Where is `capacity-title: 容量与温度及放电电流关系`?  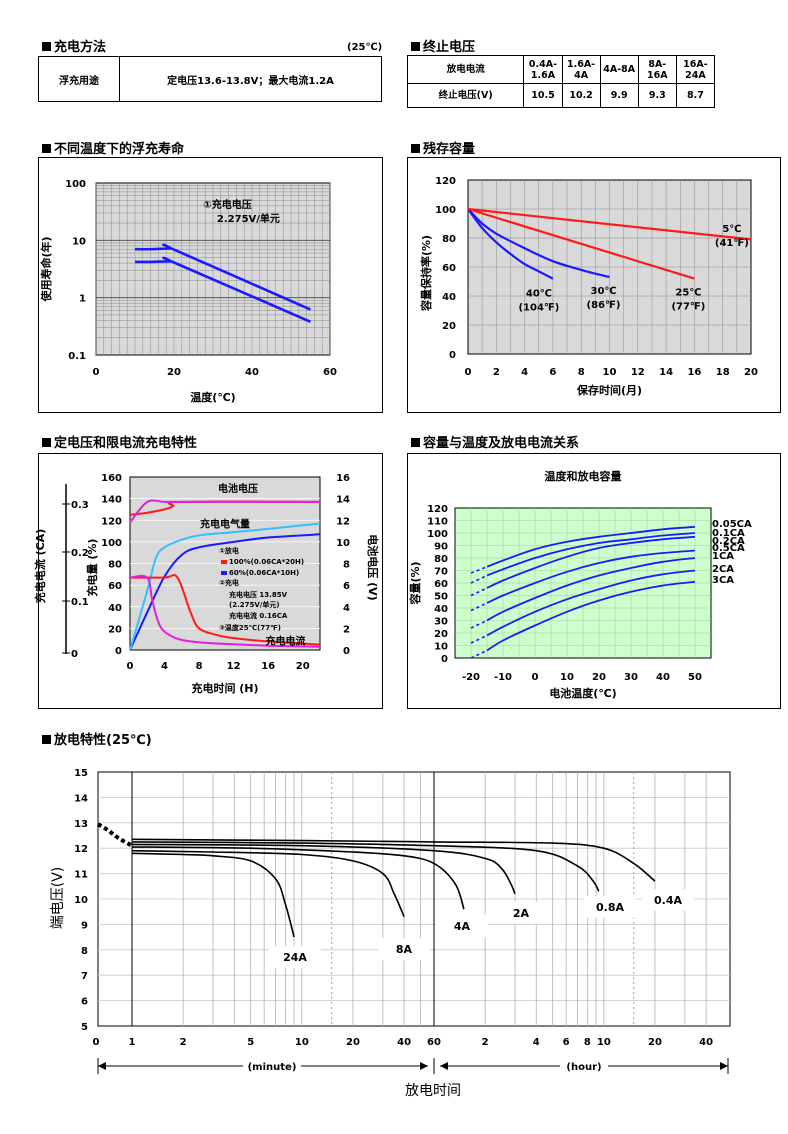 capacity-title: 容量与温度及放电电流关系 is located at coordinates (495, 441).